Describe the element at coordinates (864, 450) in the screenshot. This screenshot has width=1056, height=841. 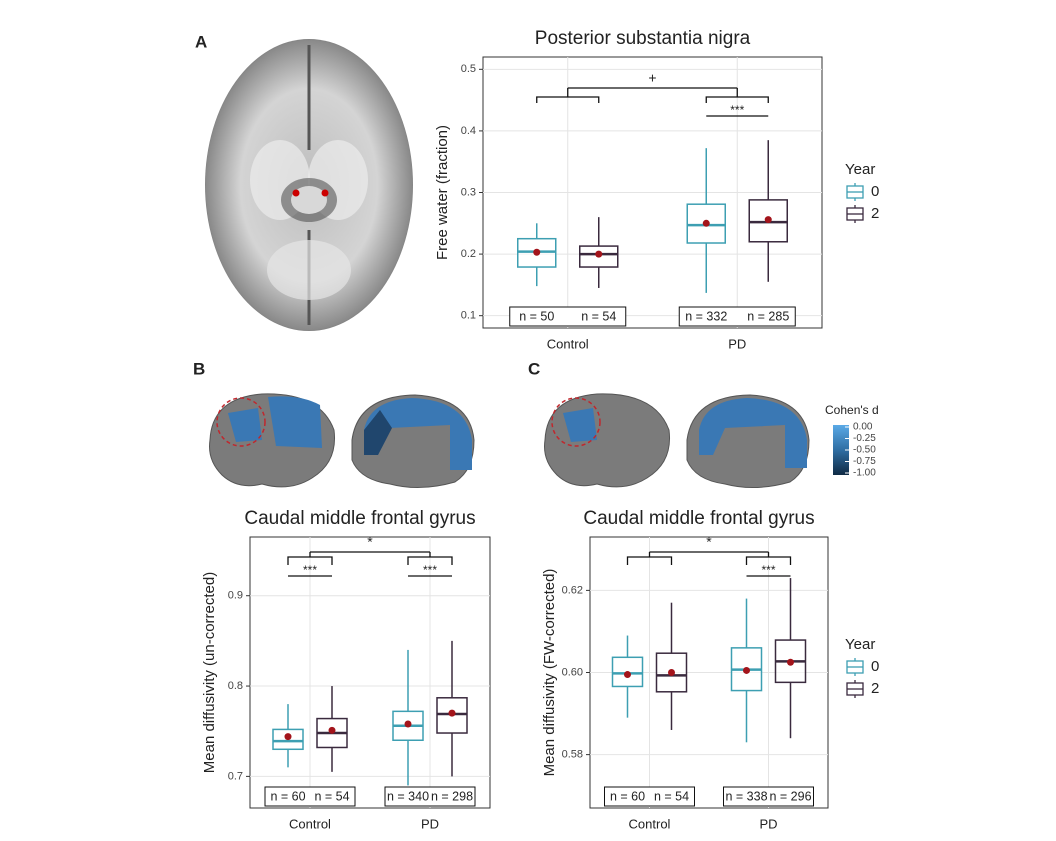
I see `colorbar-label: -0.50` at that location.